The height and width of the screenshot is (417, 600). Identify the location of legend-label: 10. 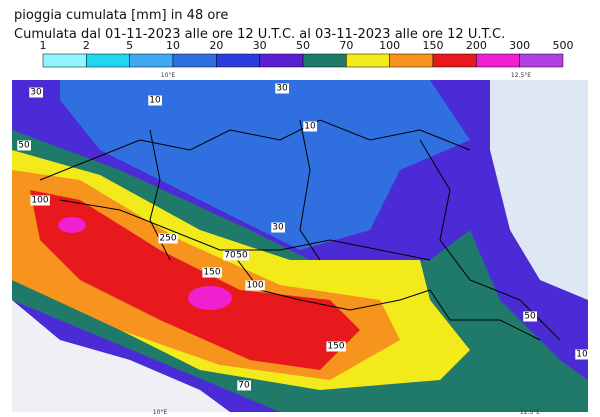
(173, 45).